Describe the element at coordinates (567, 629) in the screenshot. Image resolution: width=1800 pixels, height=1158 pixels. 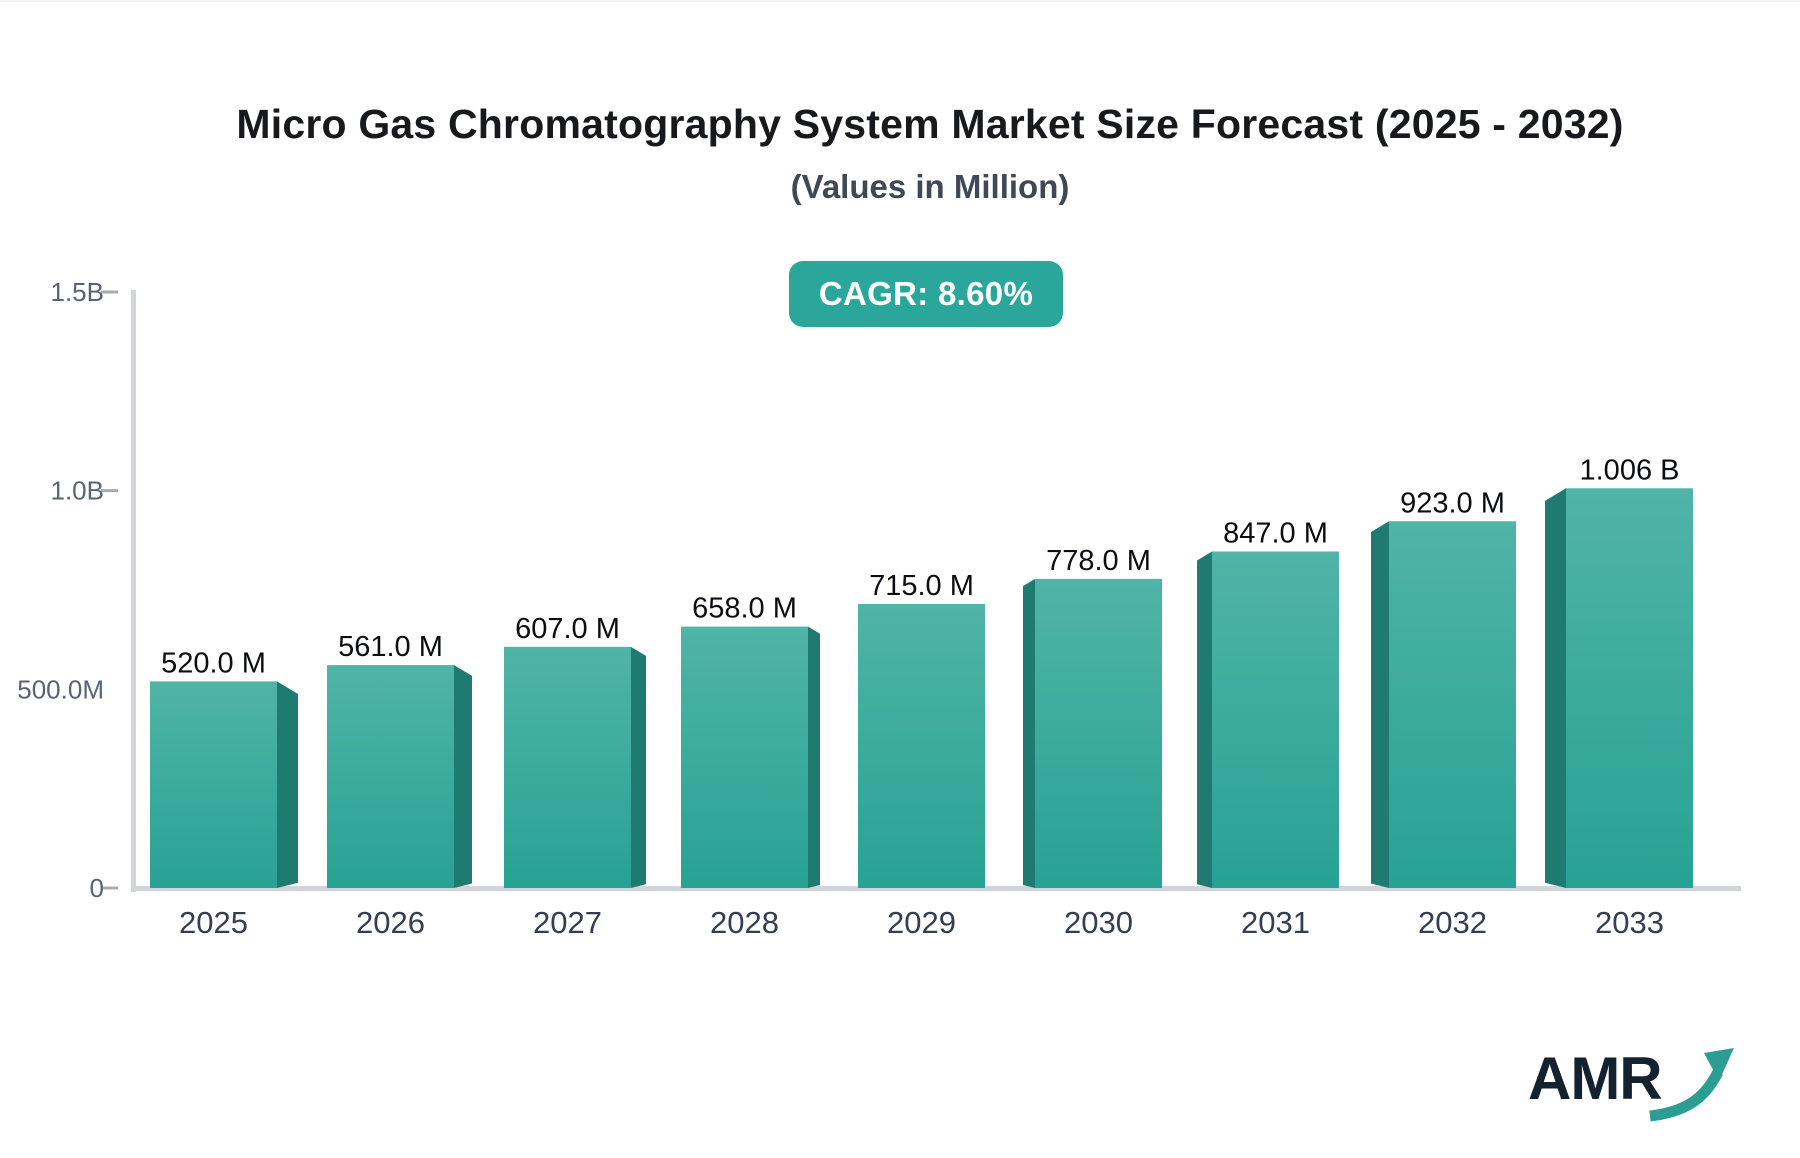
I see `bar-value-label: 607.0 M` at that location.